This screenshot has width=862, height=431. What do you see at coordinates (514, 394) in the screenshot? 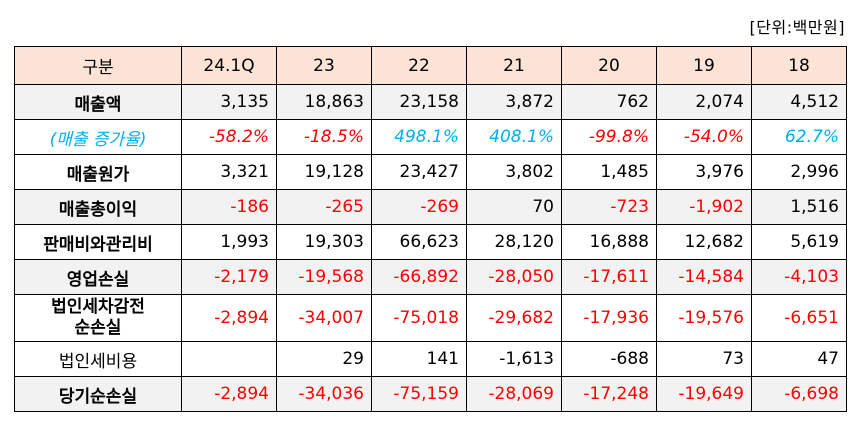
I see `table-cell: -28,069` at bounding box center [514, 394].